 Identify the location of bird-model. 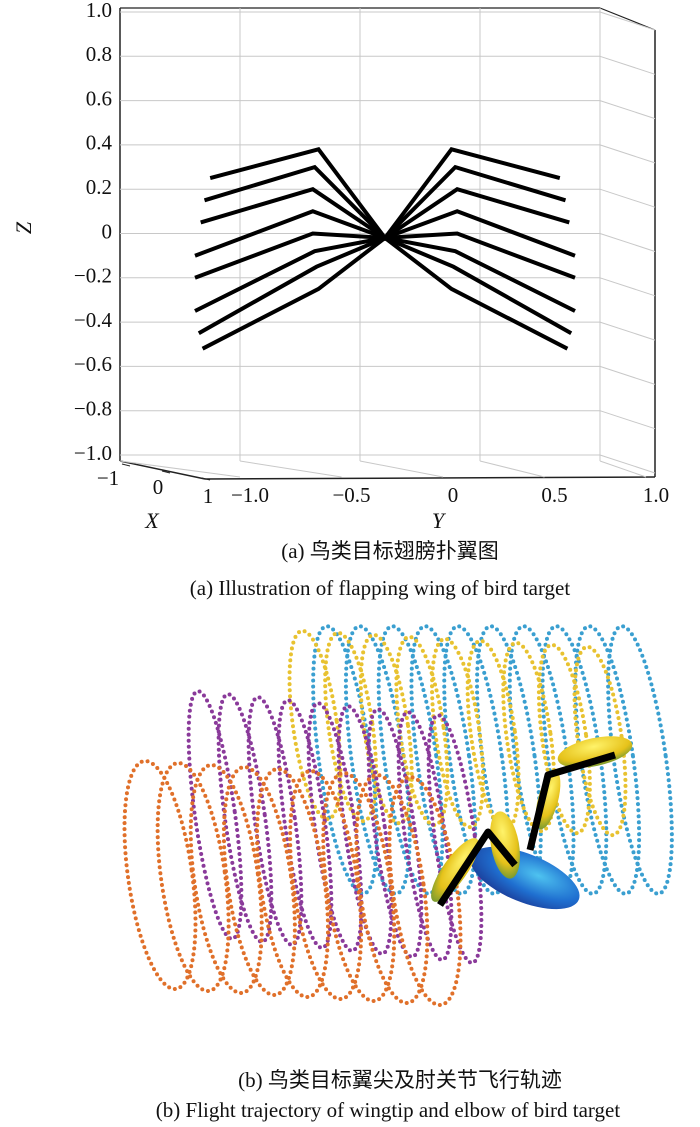
(532, 823).